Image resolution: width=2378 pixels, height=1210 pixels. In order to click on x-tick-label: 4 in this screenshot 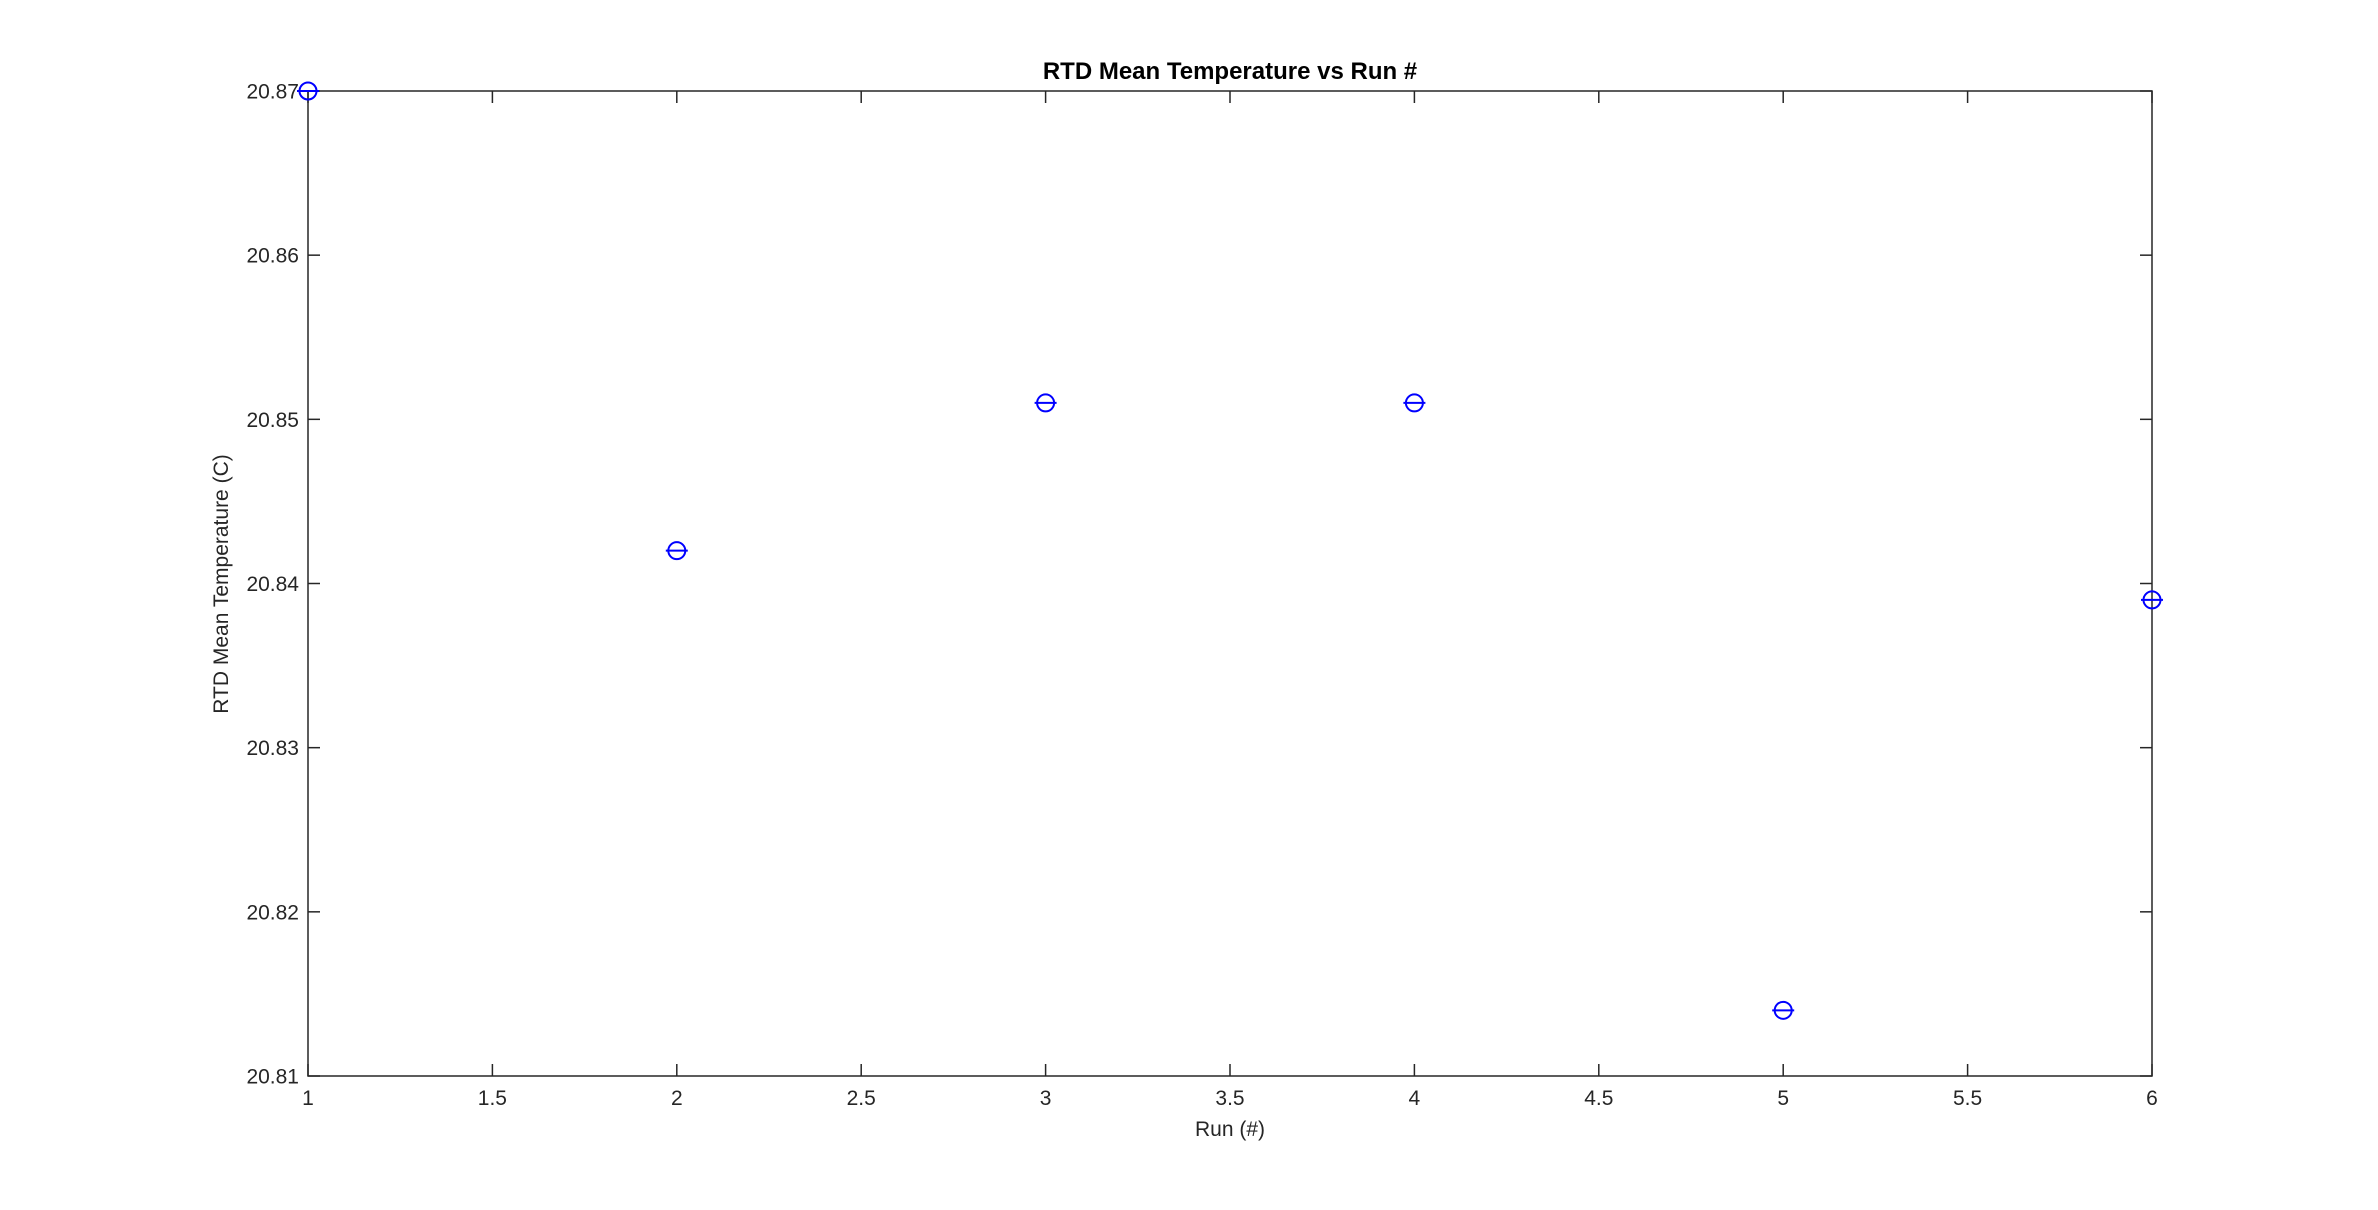, I will do `click(1415, 1098)`.